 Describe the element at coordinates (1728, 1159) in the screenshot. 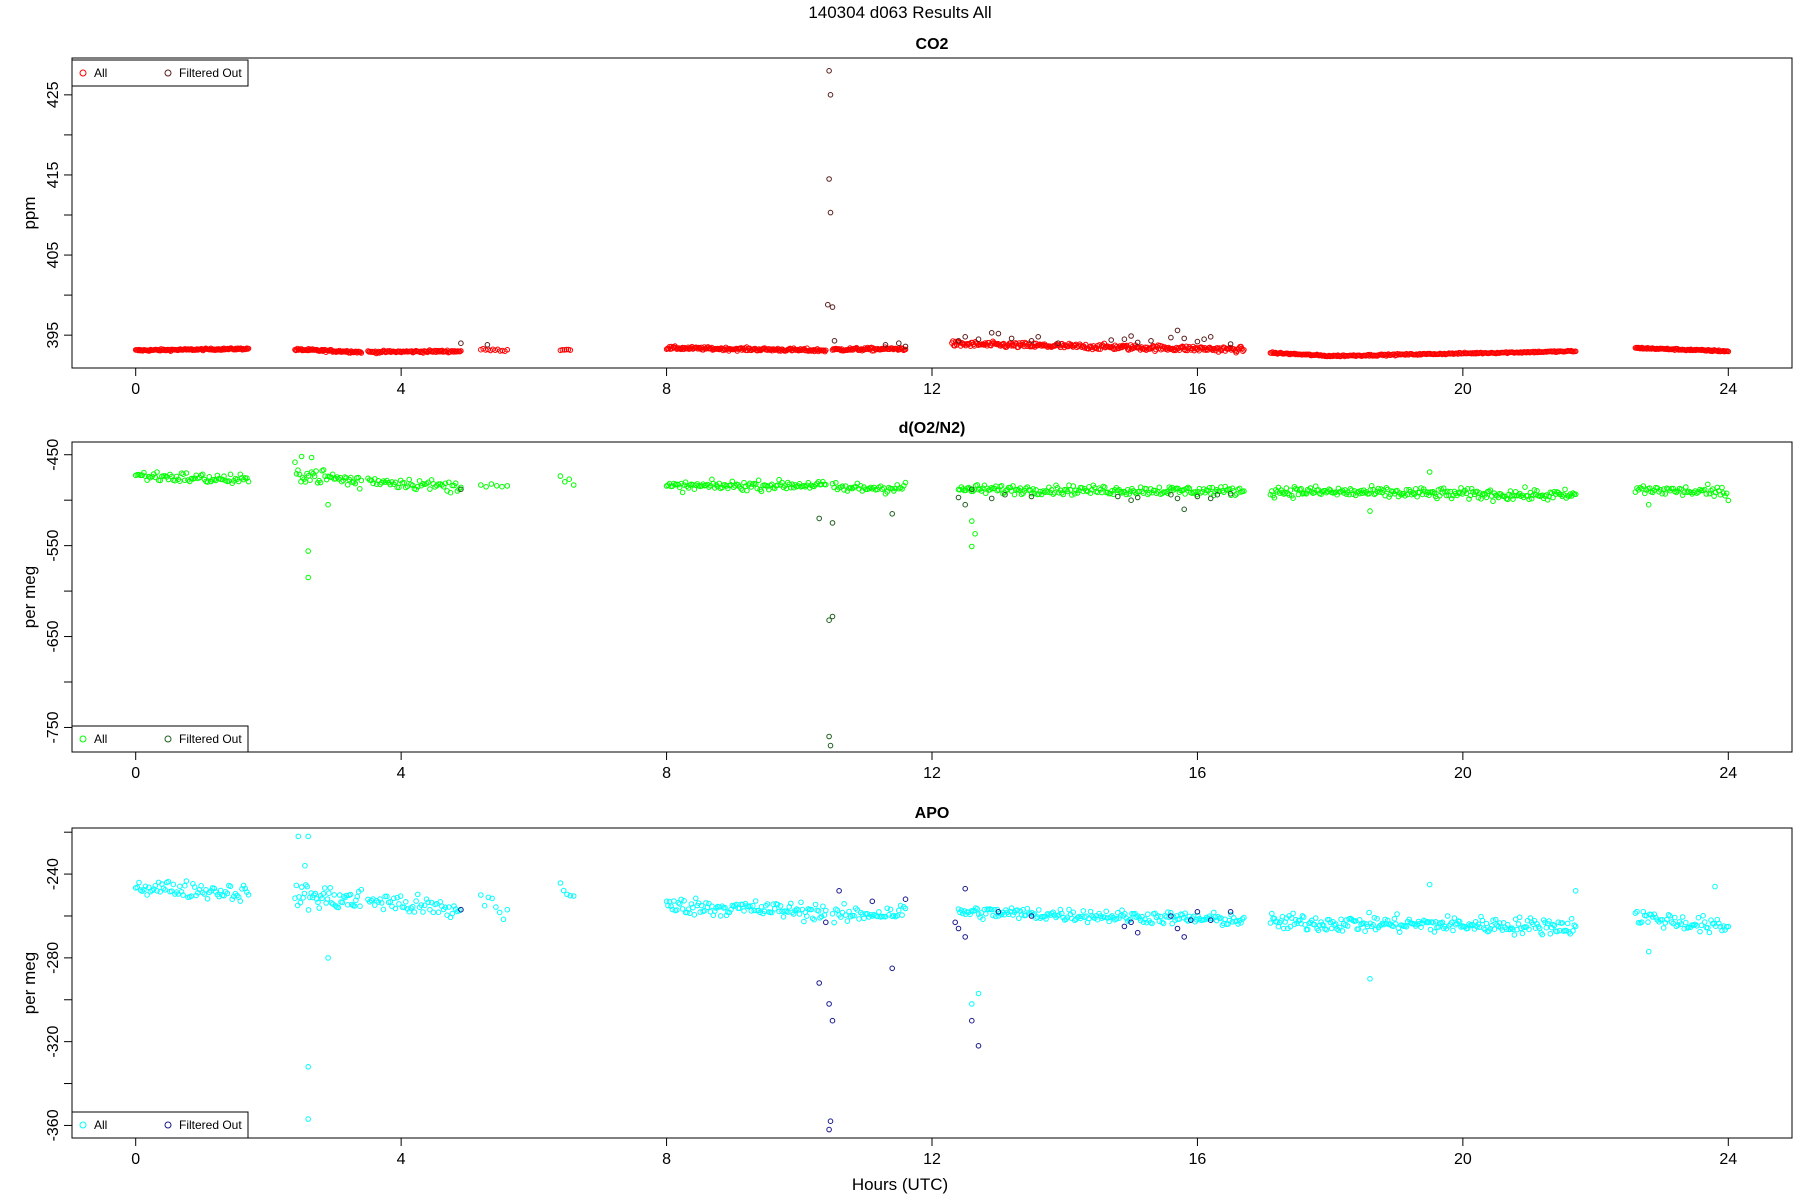

I see `x-tick-label: 24` at that location.